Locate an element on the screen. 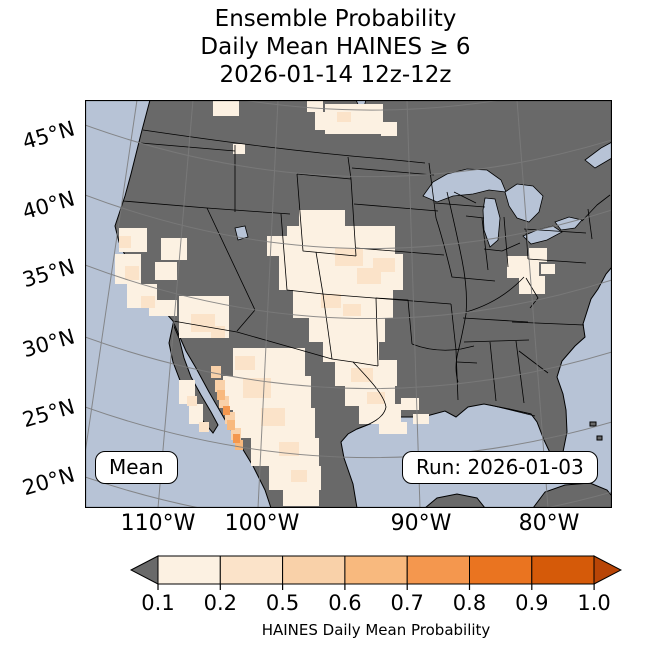  colorbar-label: HAINES Daily Mean Probability is located at coordinates (376, 630).